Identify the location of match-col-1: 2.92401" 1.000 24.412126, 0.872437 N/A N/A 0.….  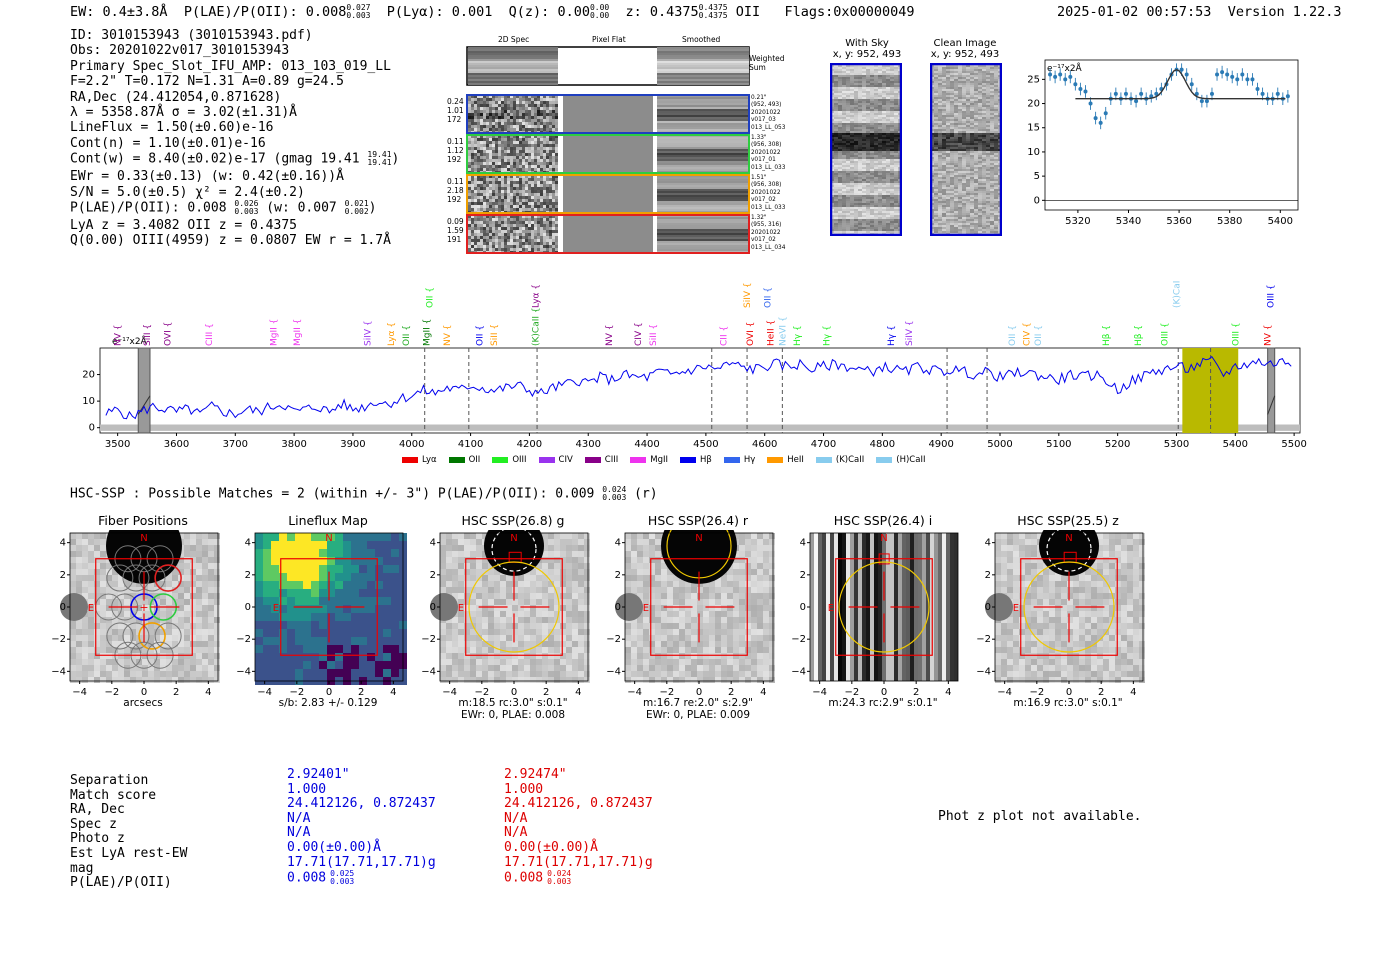
(361, 827).